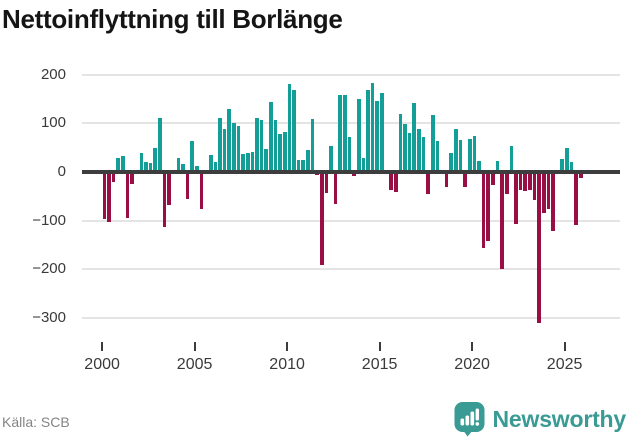  I want to click on bar-2008Q4, so click(266, 160).